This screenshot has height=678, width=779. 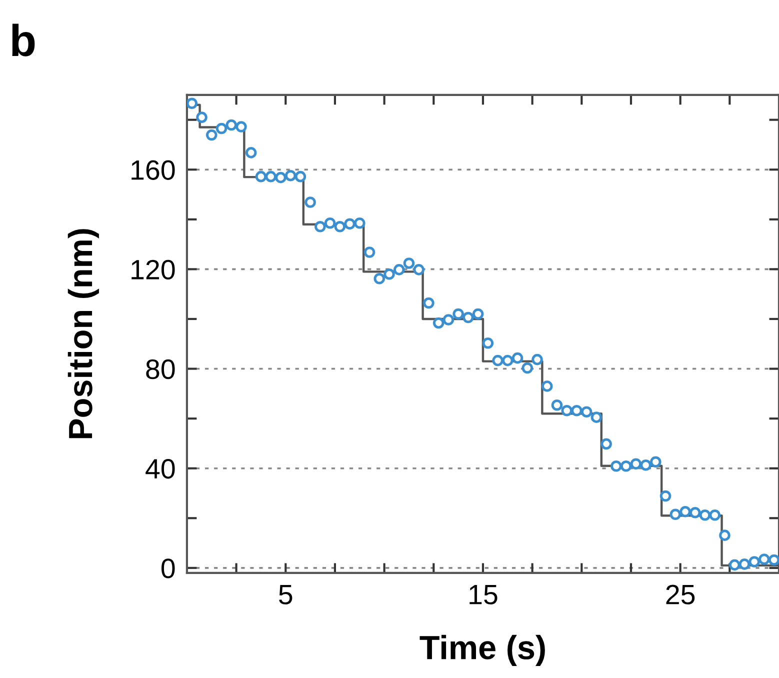 What do you see at coordinates (160, 469) in the screenshot?
I see `y-tick-label: 40` at bounding box center [160, 469].